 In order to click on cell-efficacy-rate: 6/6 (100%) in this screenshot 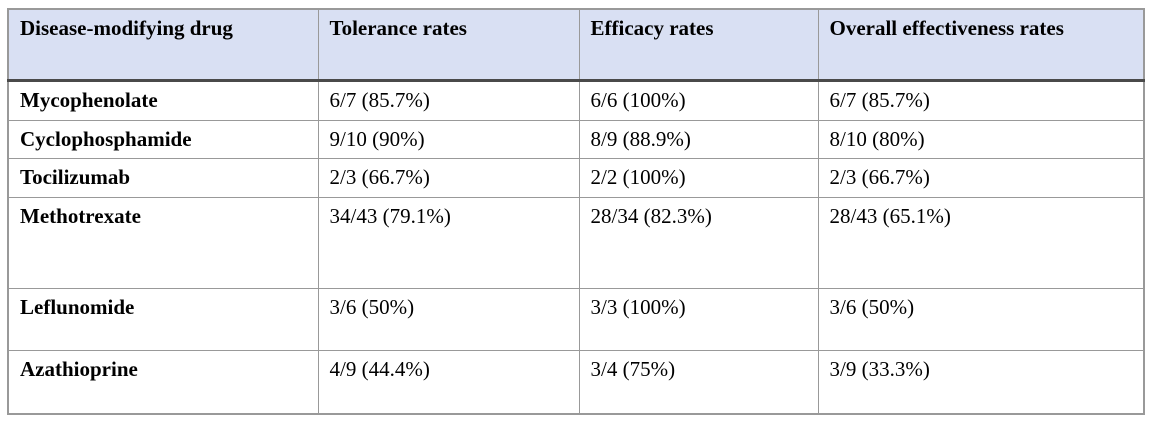, I will do `click(698, 100)`.